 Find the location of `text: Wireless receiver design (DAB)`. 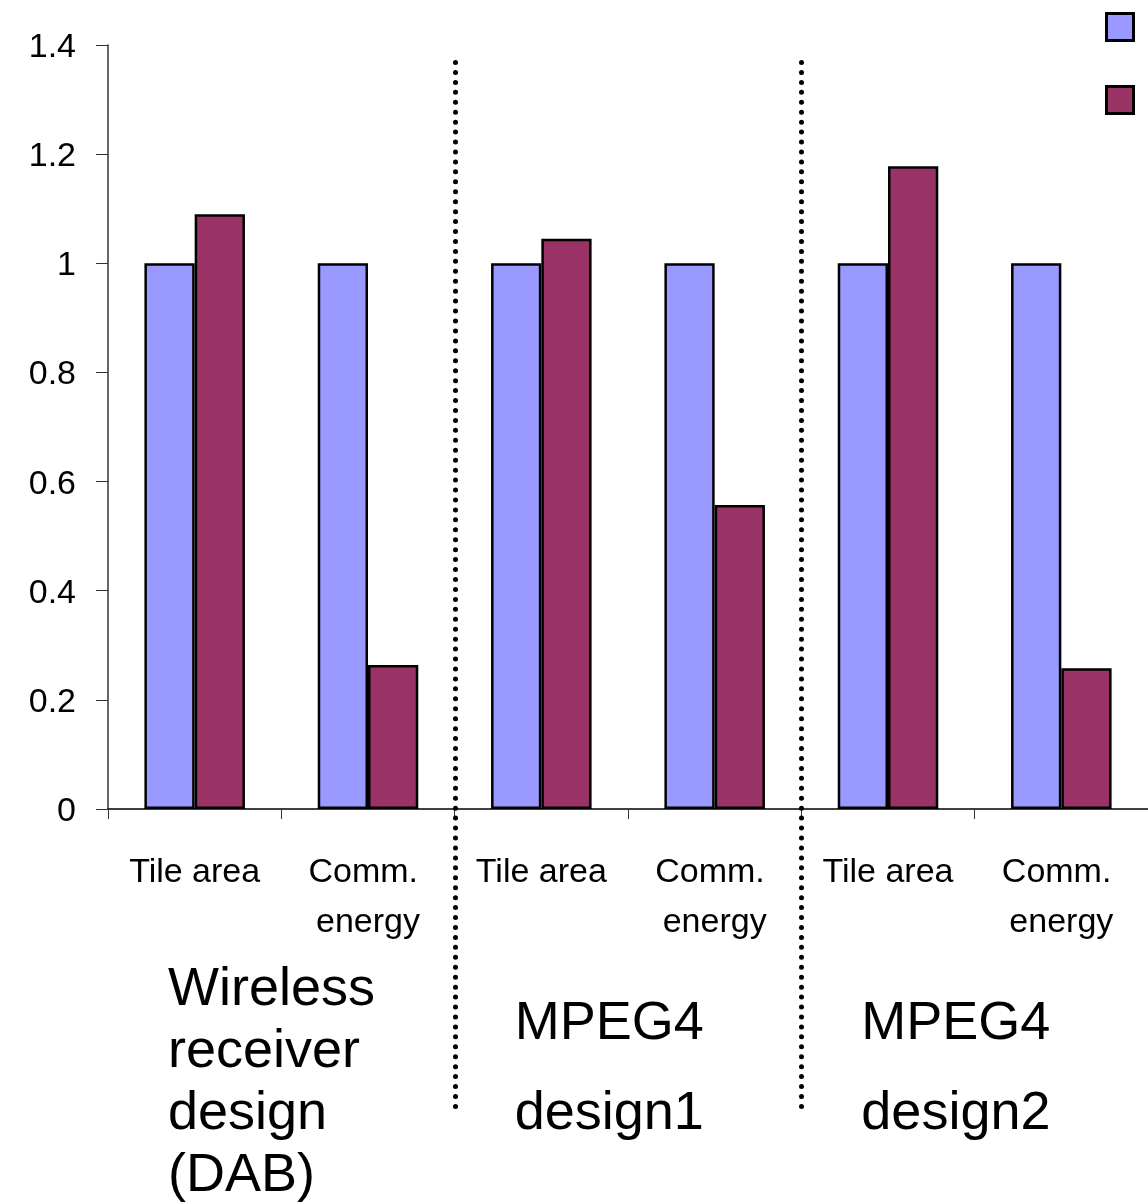

text: Wireless receiver design (DAB) is located at coordinates (272, 1079).